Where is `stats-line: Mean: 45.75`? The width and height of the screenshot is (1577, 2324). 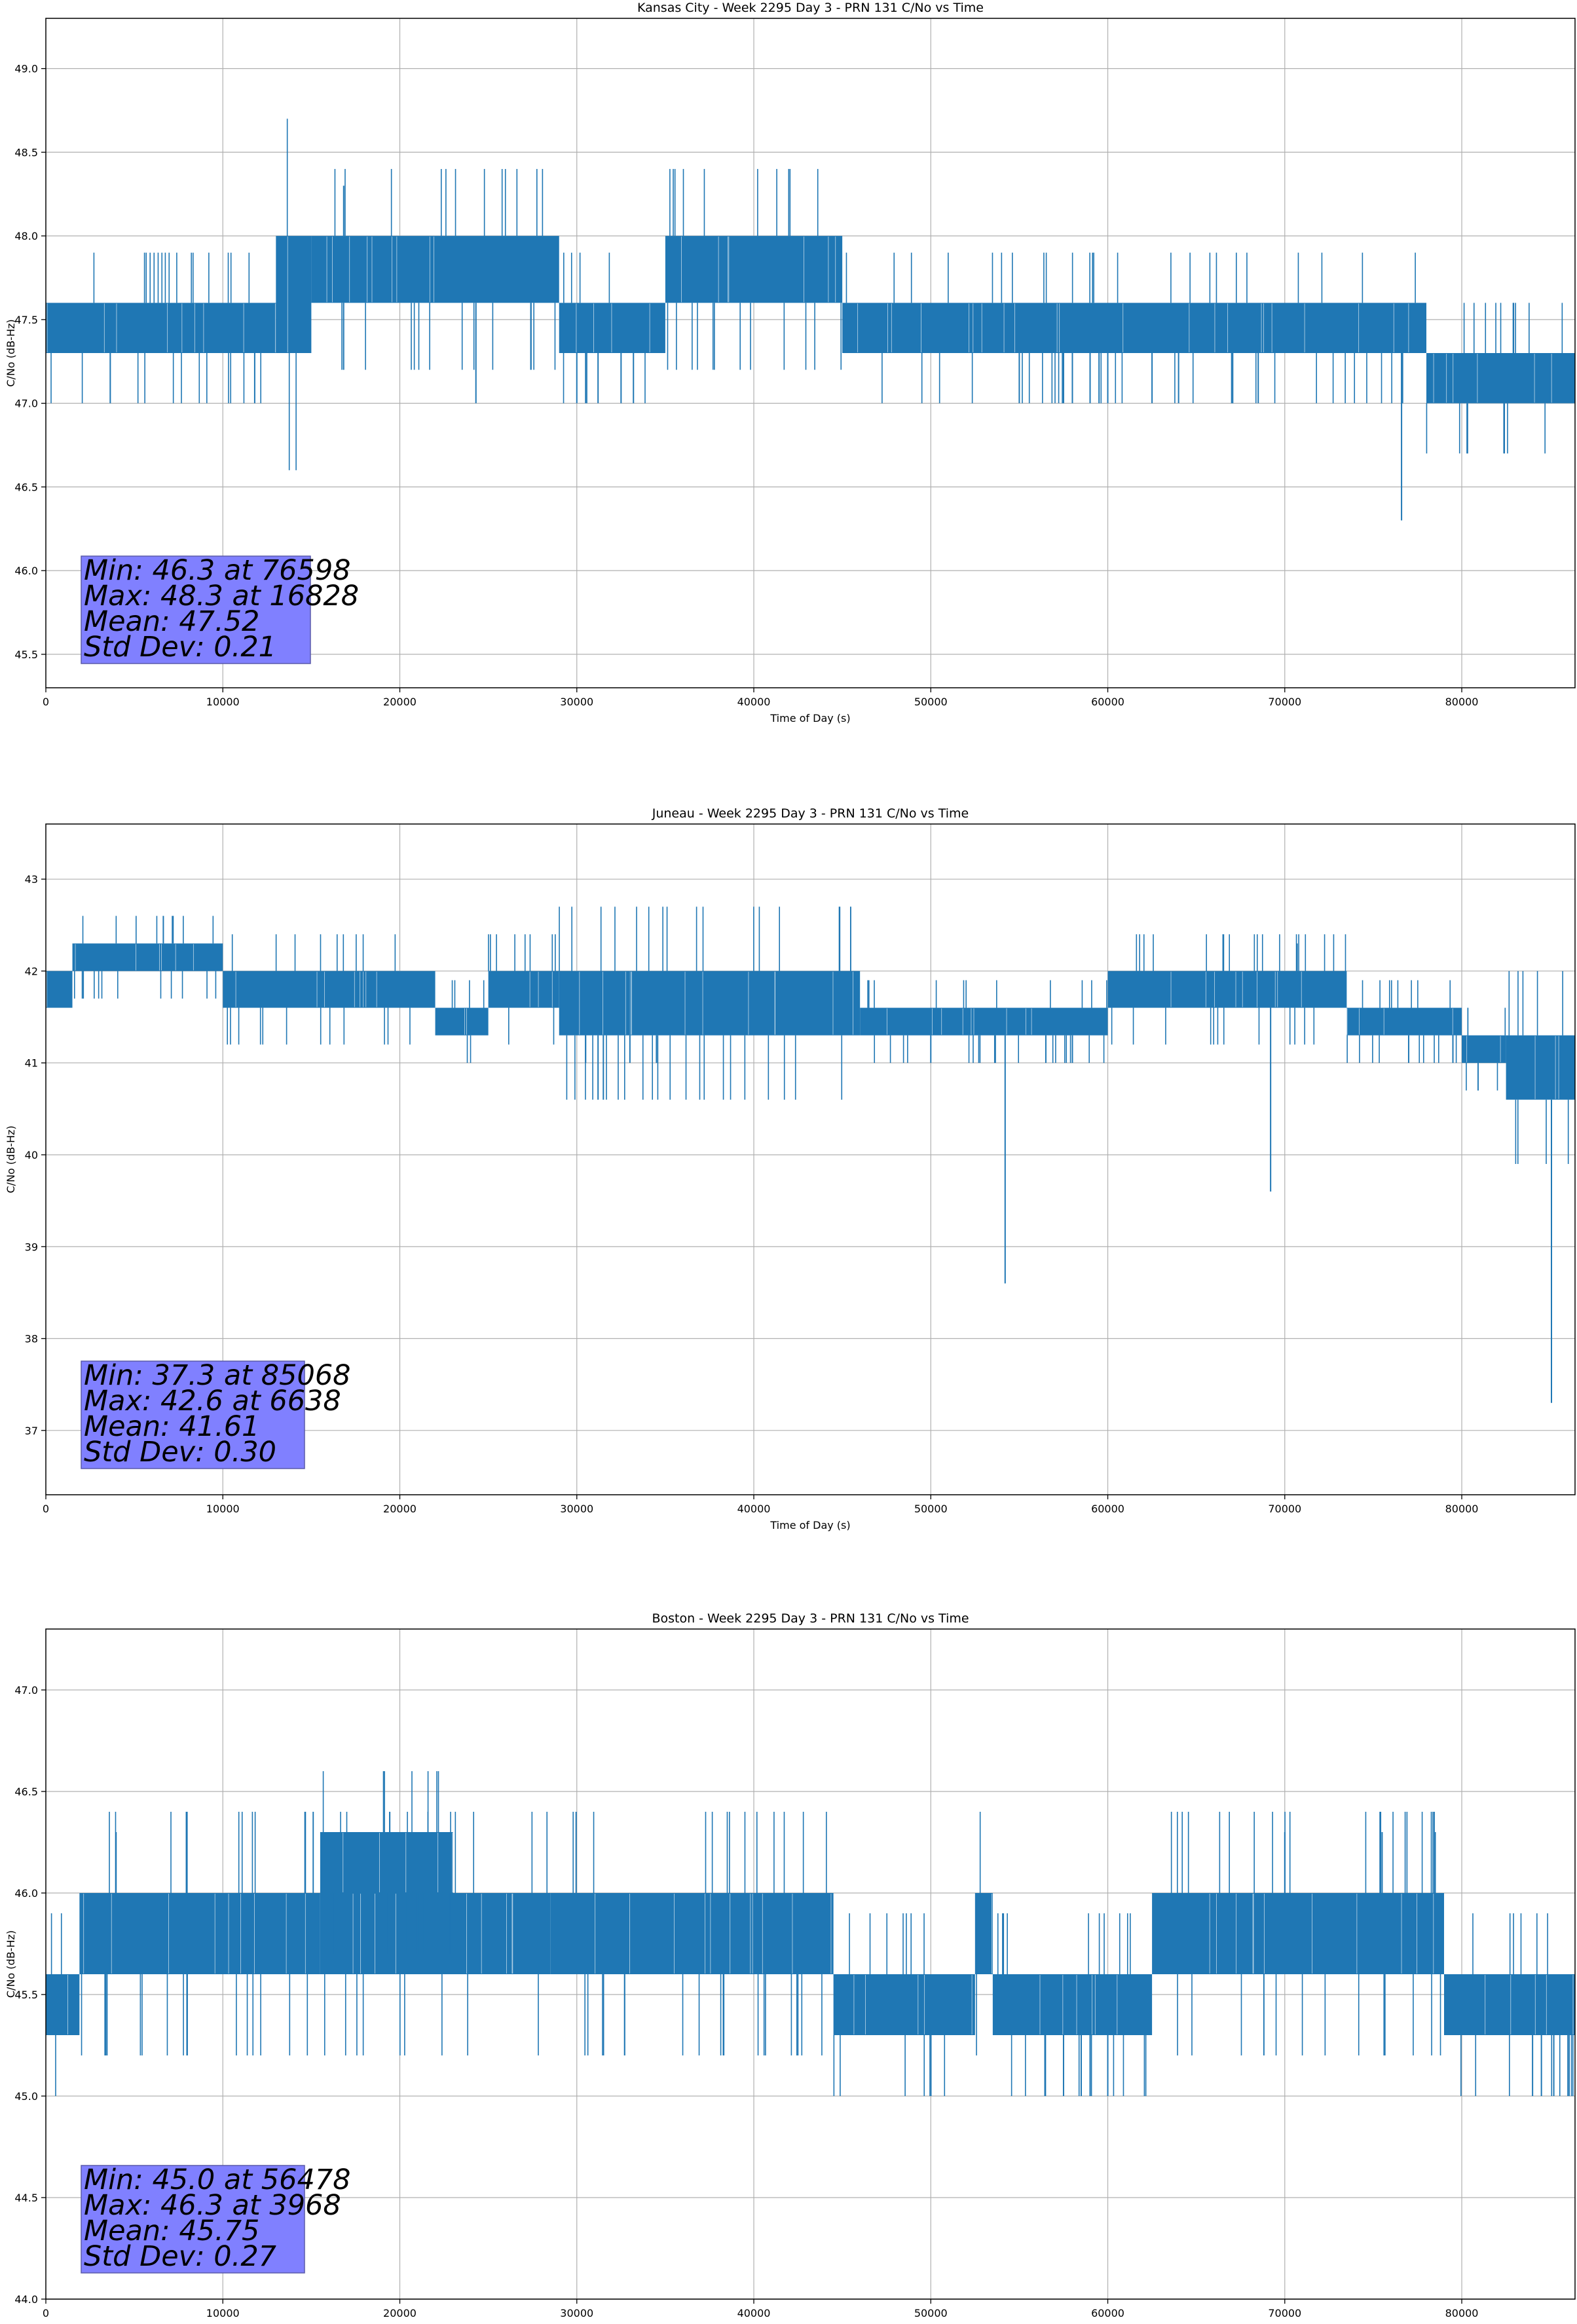
stats-line: Mean: 45.75 is located at coordinates (171, 2231).